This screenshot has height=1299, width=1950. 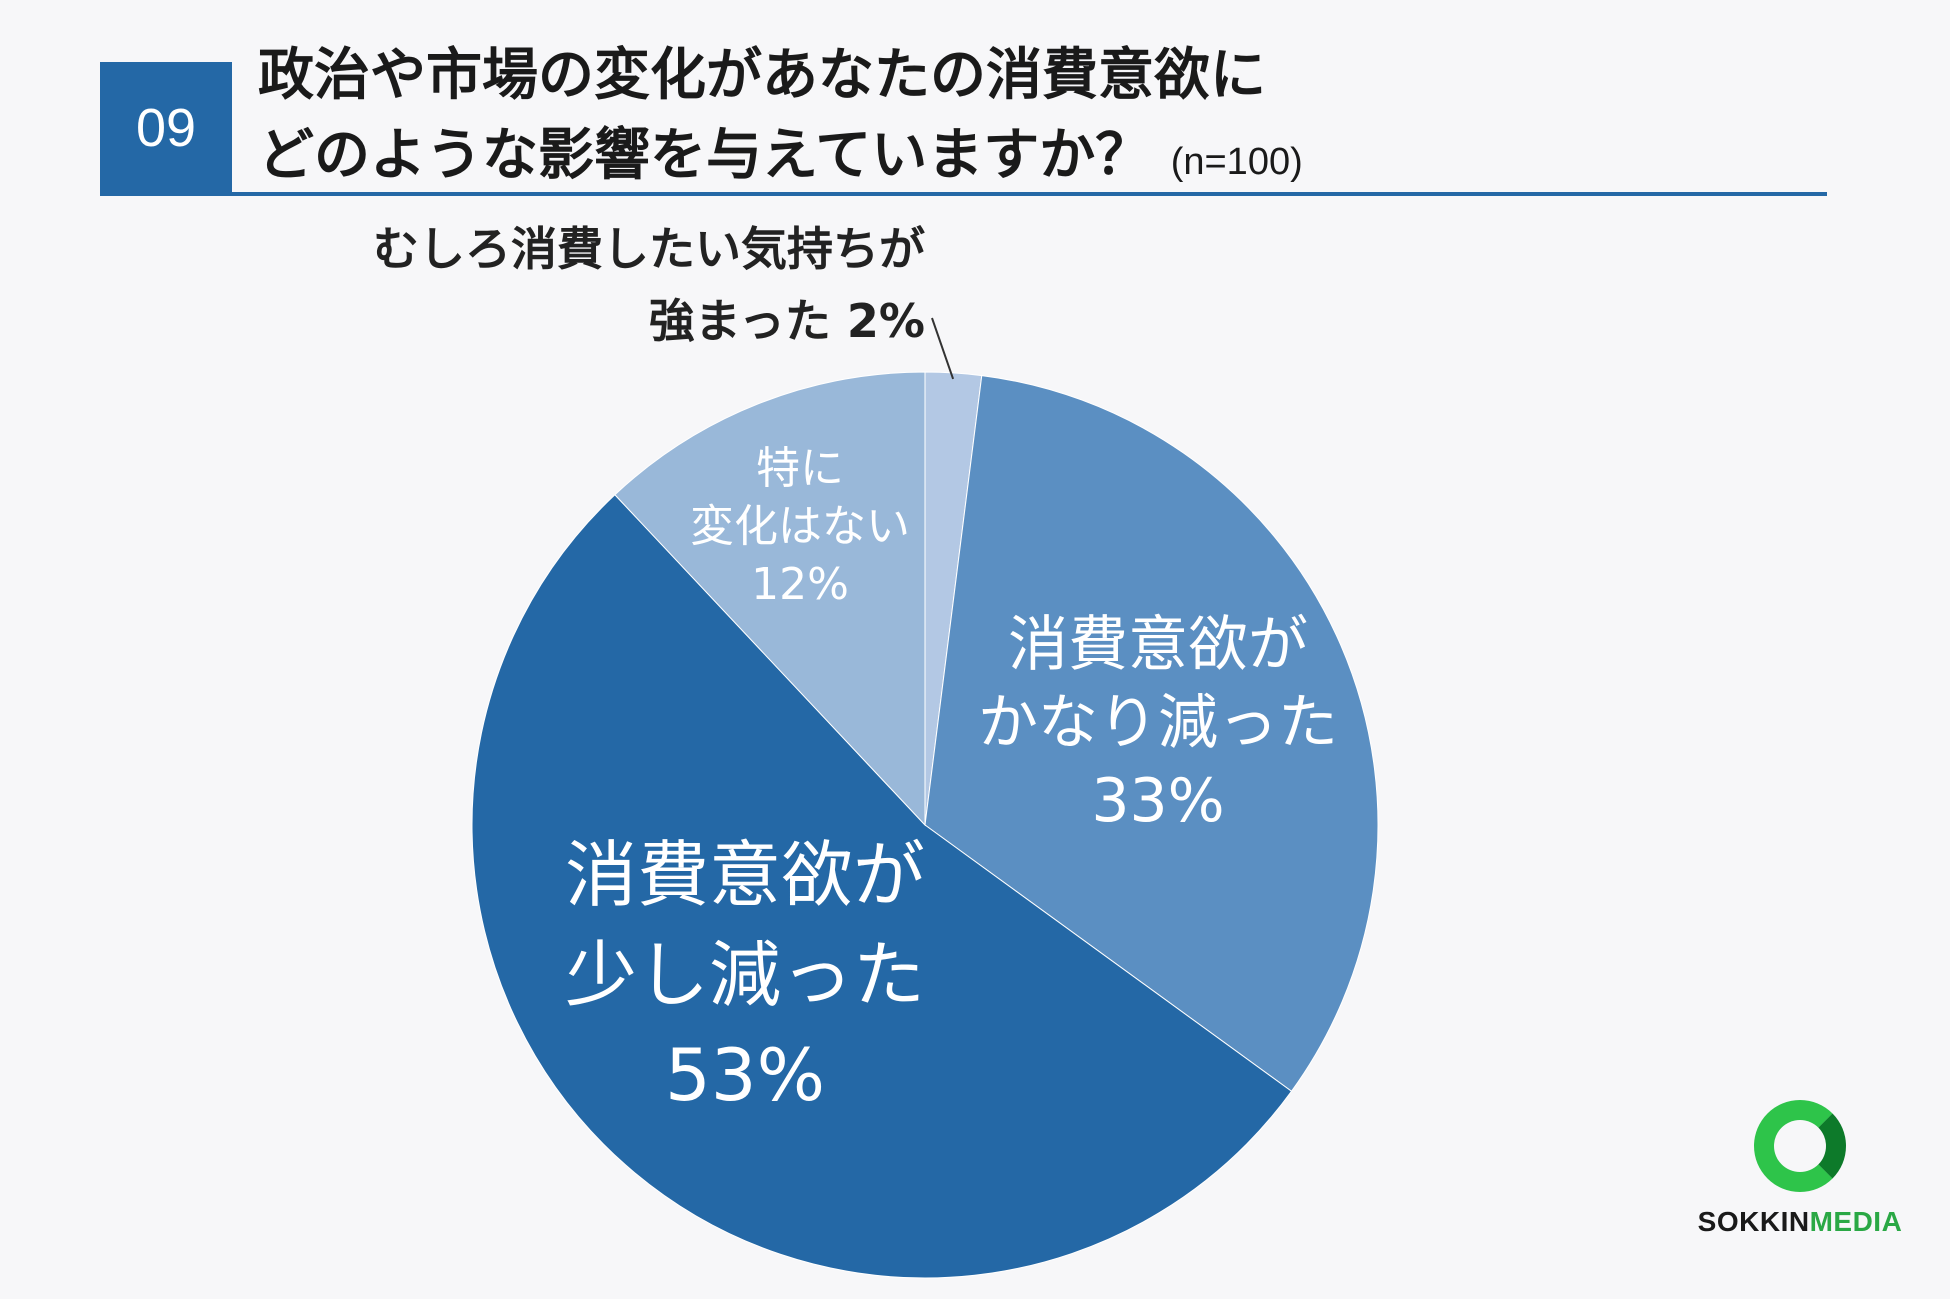 What do you see at coordinates (963, 194) in the screenshot?
I see `header-underline` at bounding box center [963, 194].